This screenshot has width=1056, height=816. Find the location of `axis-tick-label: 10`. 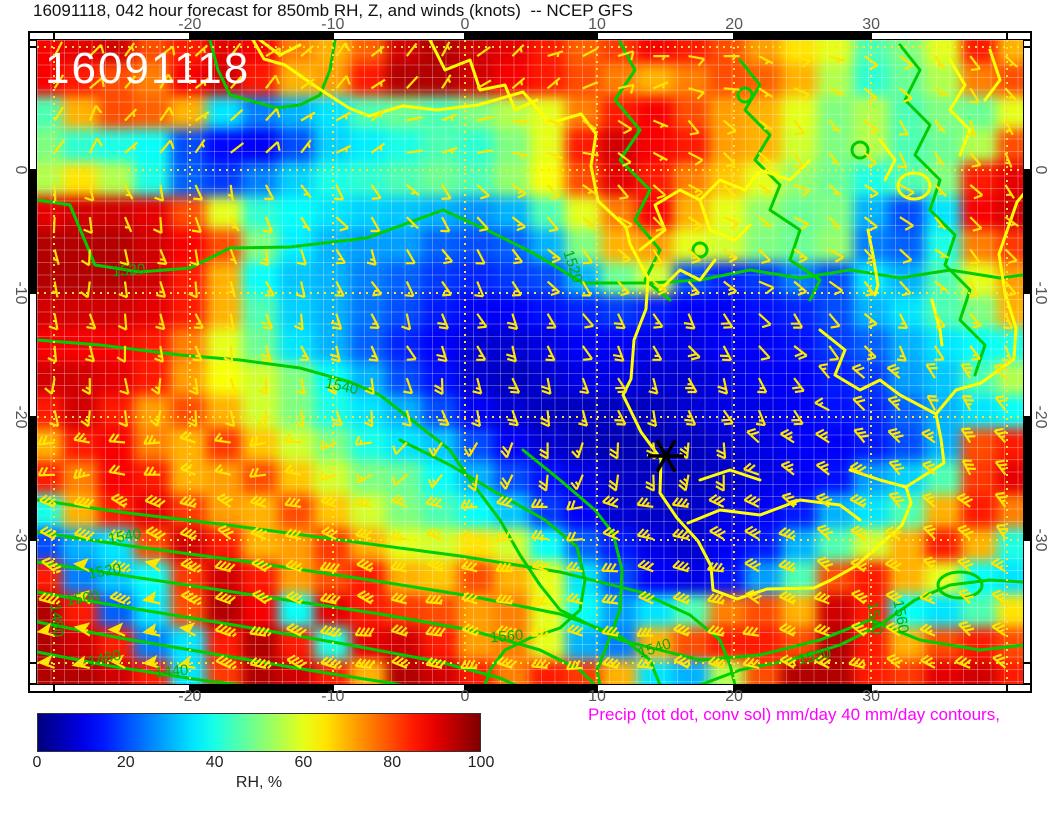

axis-tick-label: 10 is located at coordinates (597, 696).